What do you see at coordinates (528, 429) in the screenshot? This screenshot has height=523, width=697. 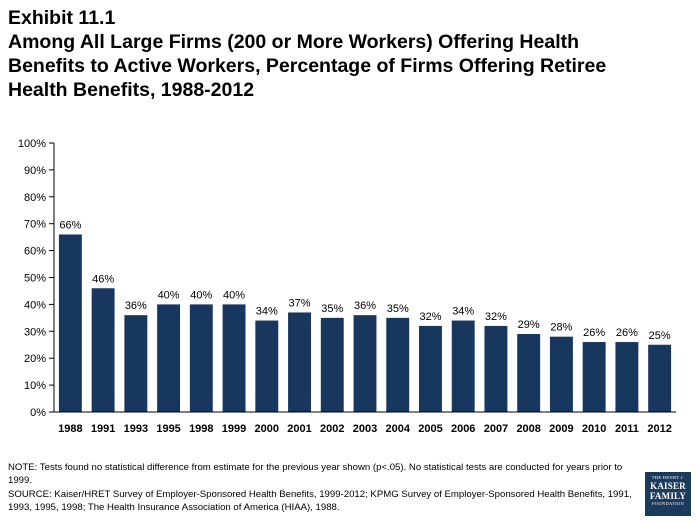 I see `x-tick-label: 2008` at bounding box center [528, 429].